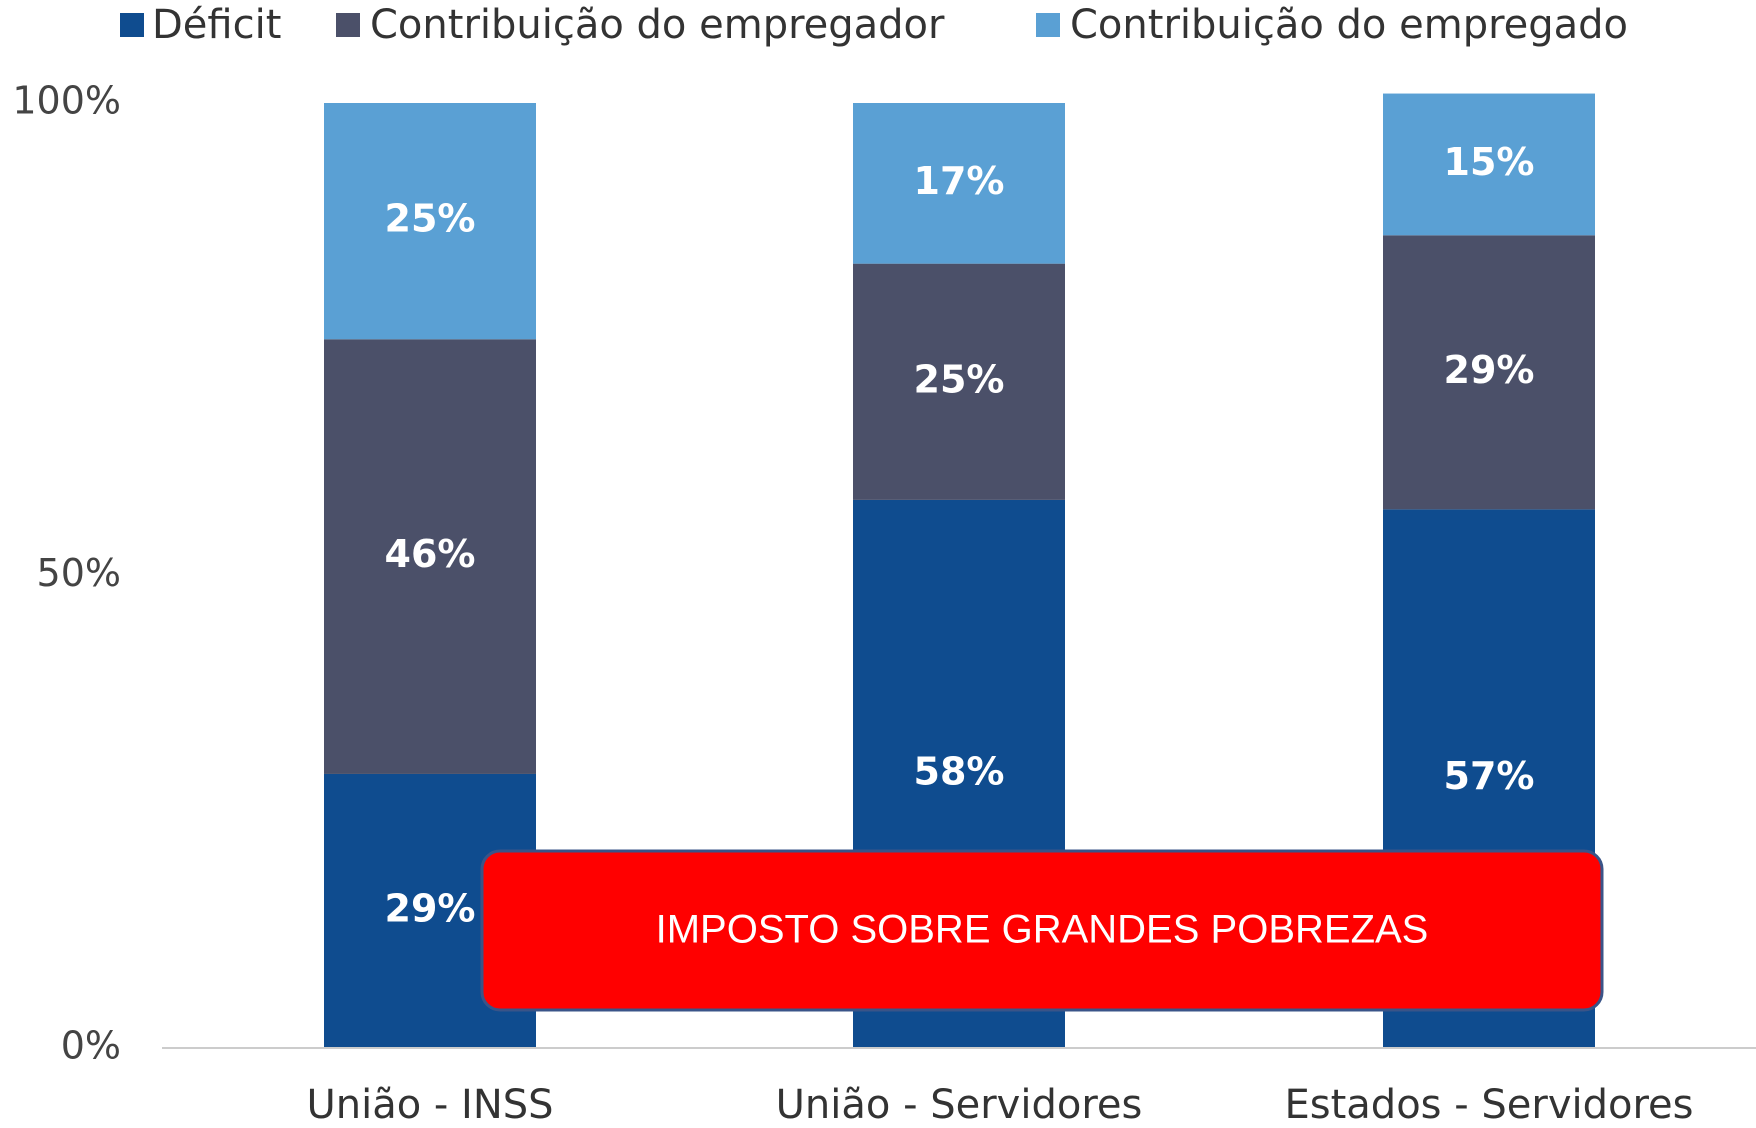 This screenshot has height=1128, width=1756. Describe the element at coordinates (1489, 776) in the screenshot. I see `data-label: 57%` at that location.